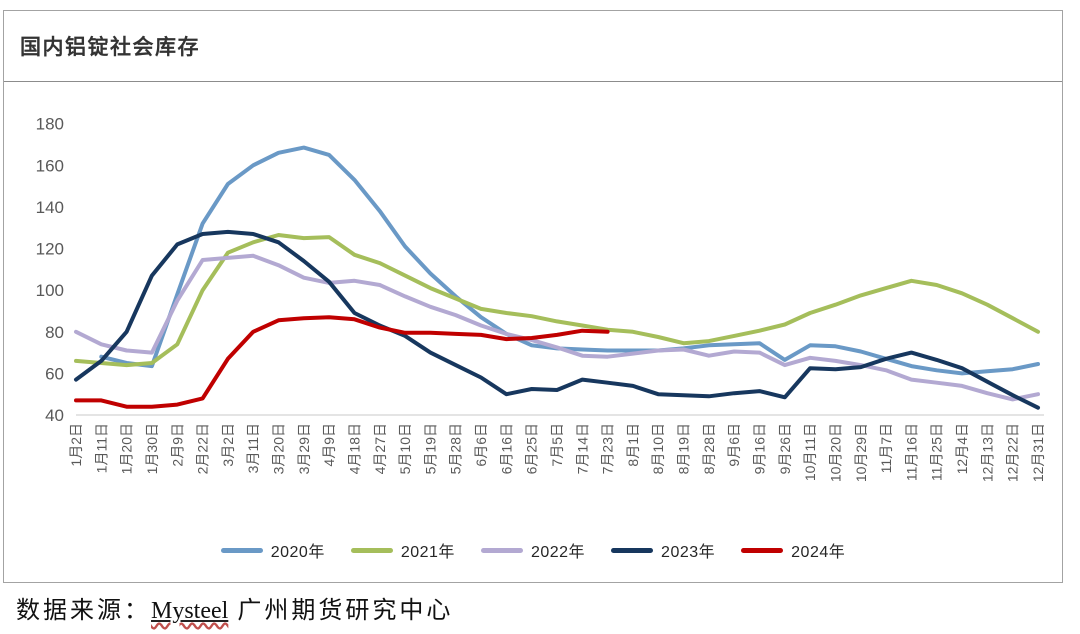 Image resolution: width=1080 pixels, height=634 pixels. I want to click on footer-source-link: Mysteel, so click(190, 611).